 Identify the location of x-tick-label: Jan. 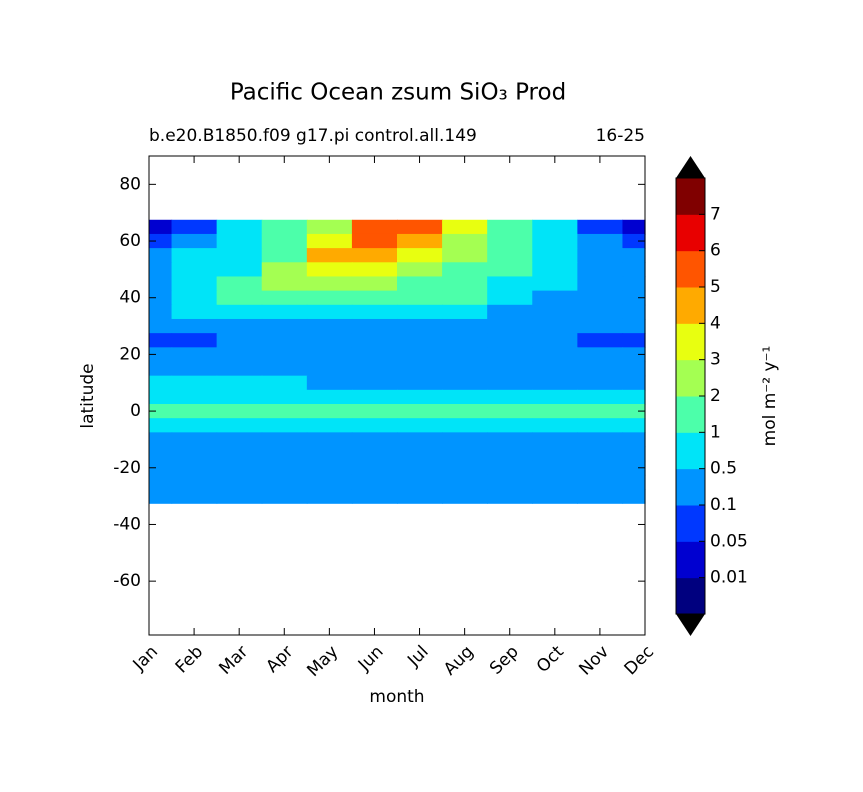
(145, 658).